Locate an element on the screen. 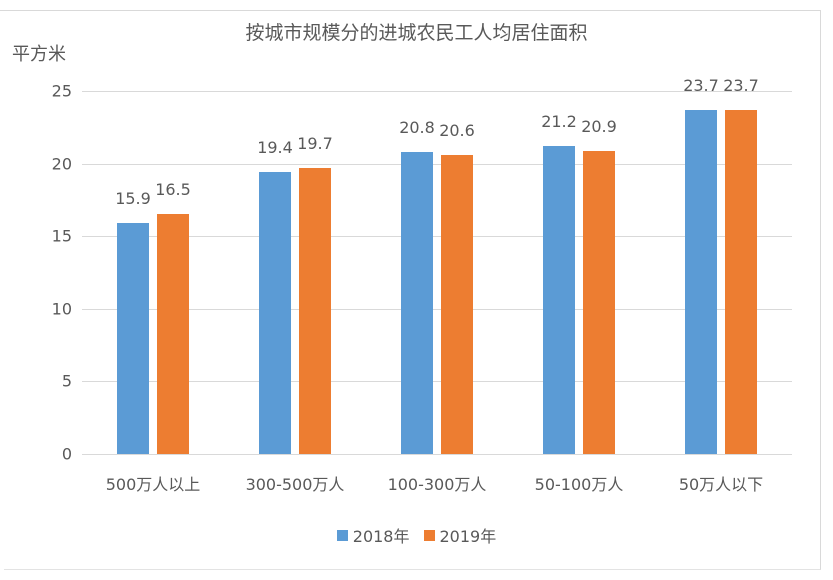 The height and width of the screenshot is (580, 833). x-tick-label: 50-100万人 is located at coordinates (579, 484).